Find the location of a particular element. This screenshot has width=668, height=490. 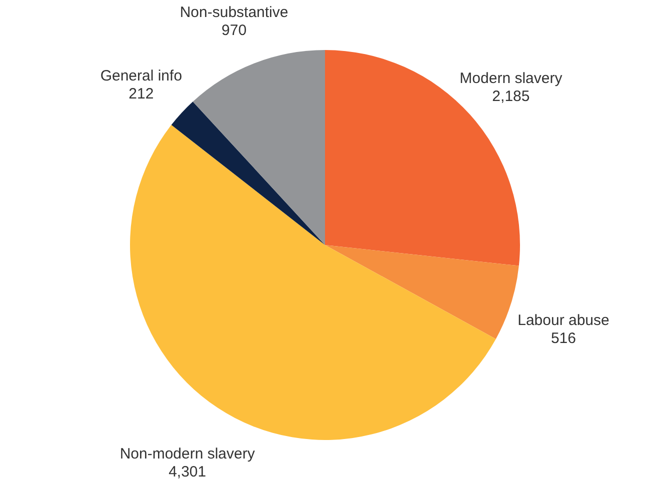

data-label: 4,301 is located at coordinates (187, 472).